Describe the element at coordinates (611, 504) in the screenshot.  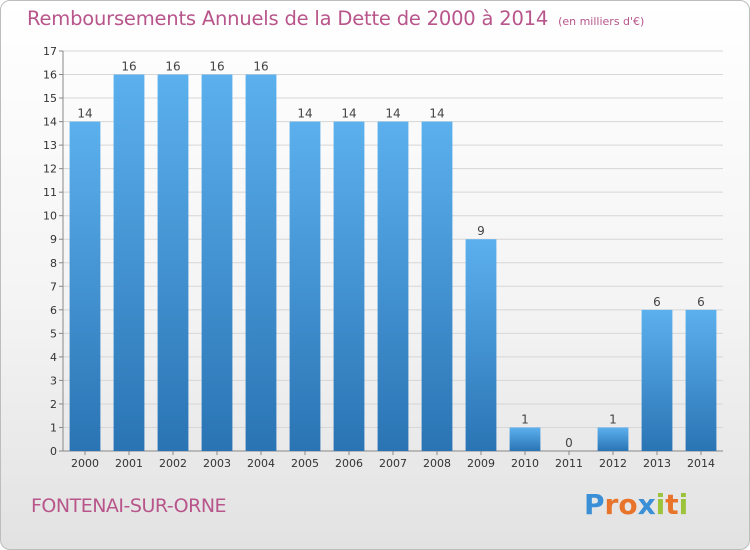
I see `logo-letter: r` at that location.